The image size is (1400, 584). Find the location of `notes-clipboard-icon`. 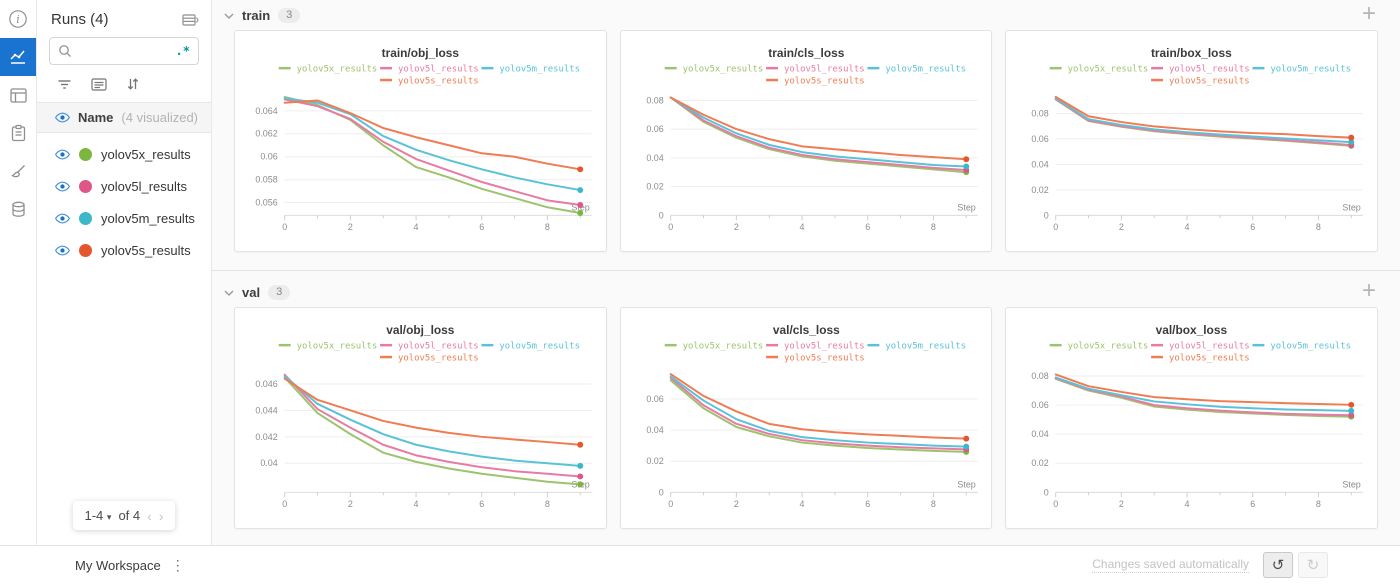

notes-clipboard-icon is located at coordinates (18, 133).